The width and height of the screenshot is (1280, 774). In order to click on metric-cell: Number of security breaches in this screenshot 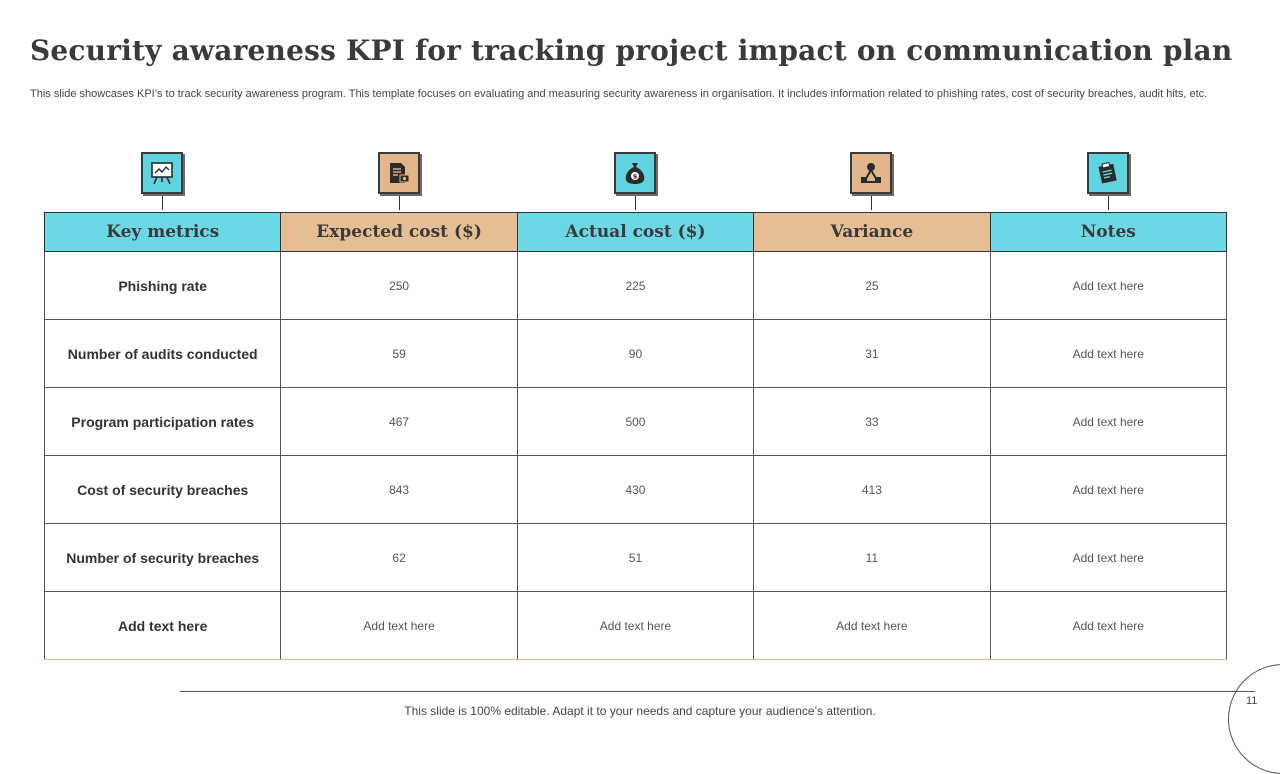, I will do `click(162, 557)`.